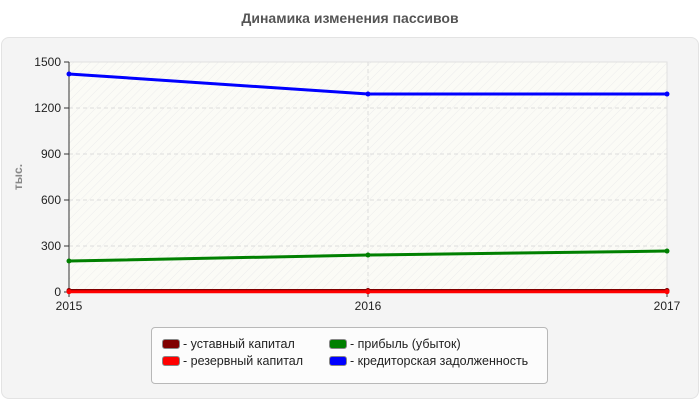  I want to click on y-tick-label: 1200, so click(47, 108).